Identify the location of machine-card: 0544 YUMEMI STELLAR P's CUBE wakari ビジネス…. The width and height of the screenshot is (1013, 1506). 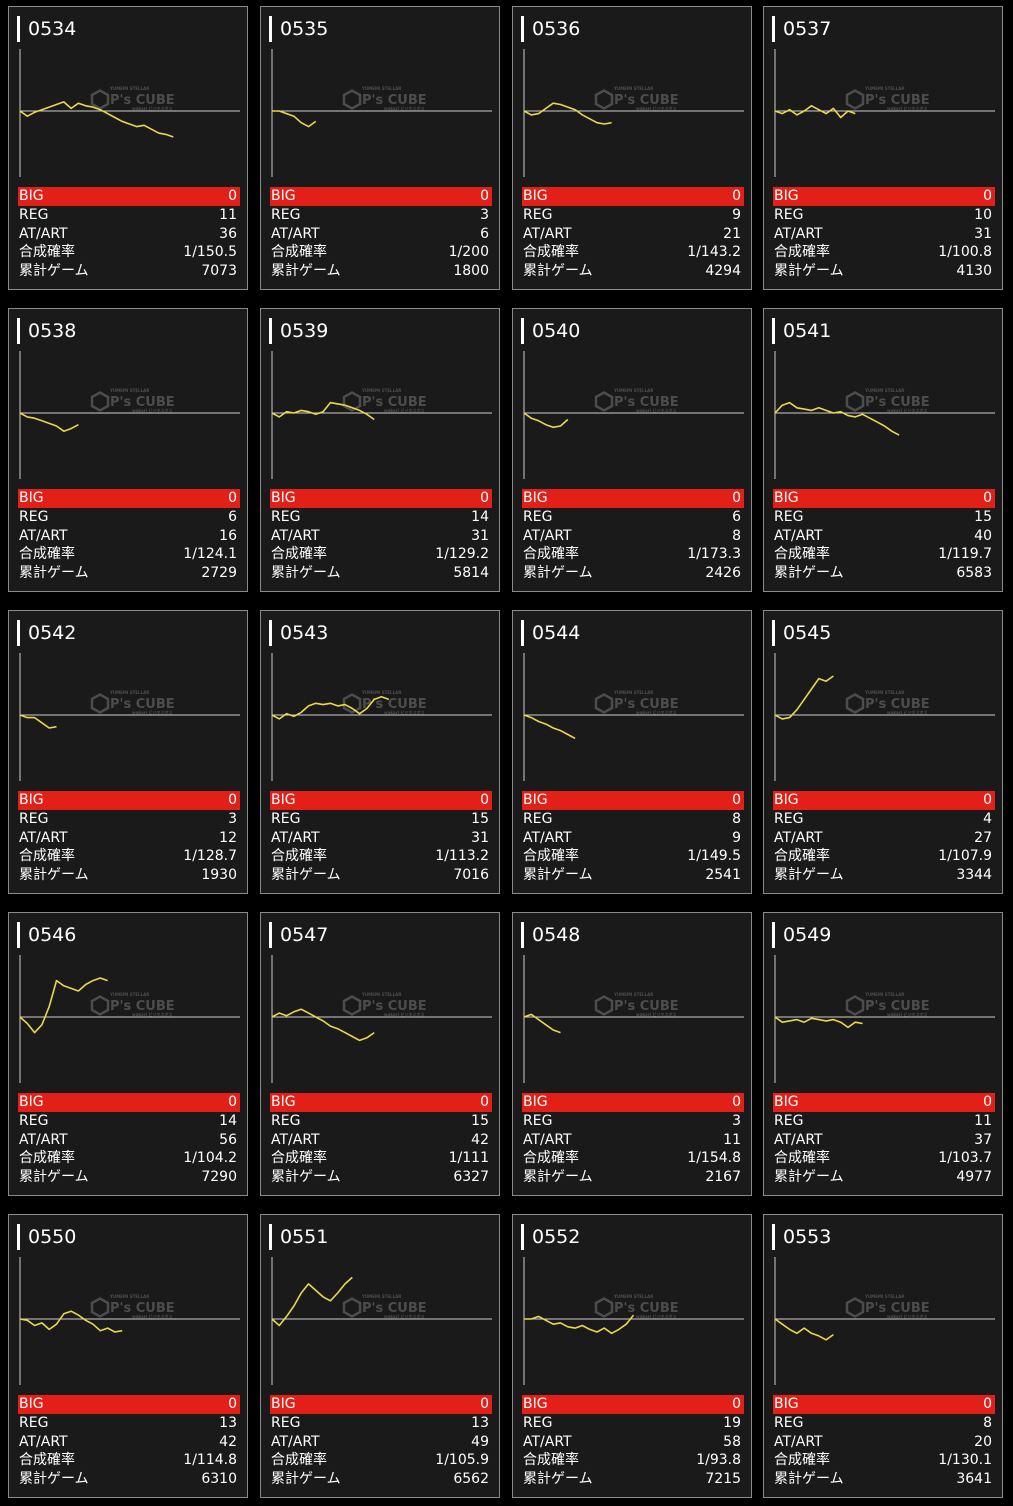
(632, 752).